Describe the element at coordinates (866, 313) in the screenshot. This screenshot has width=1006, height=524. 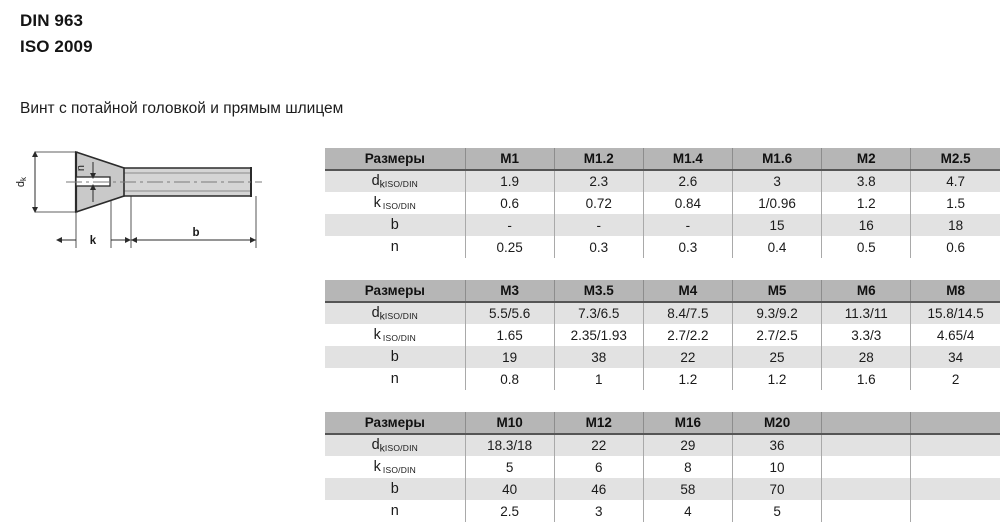
I see `table-cell: 11.3/11` at that location.